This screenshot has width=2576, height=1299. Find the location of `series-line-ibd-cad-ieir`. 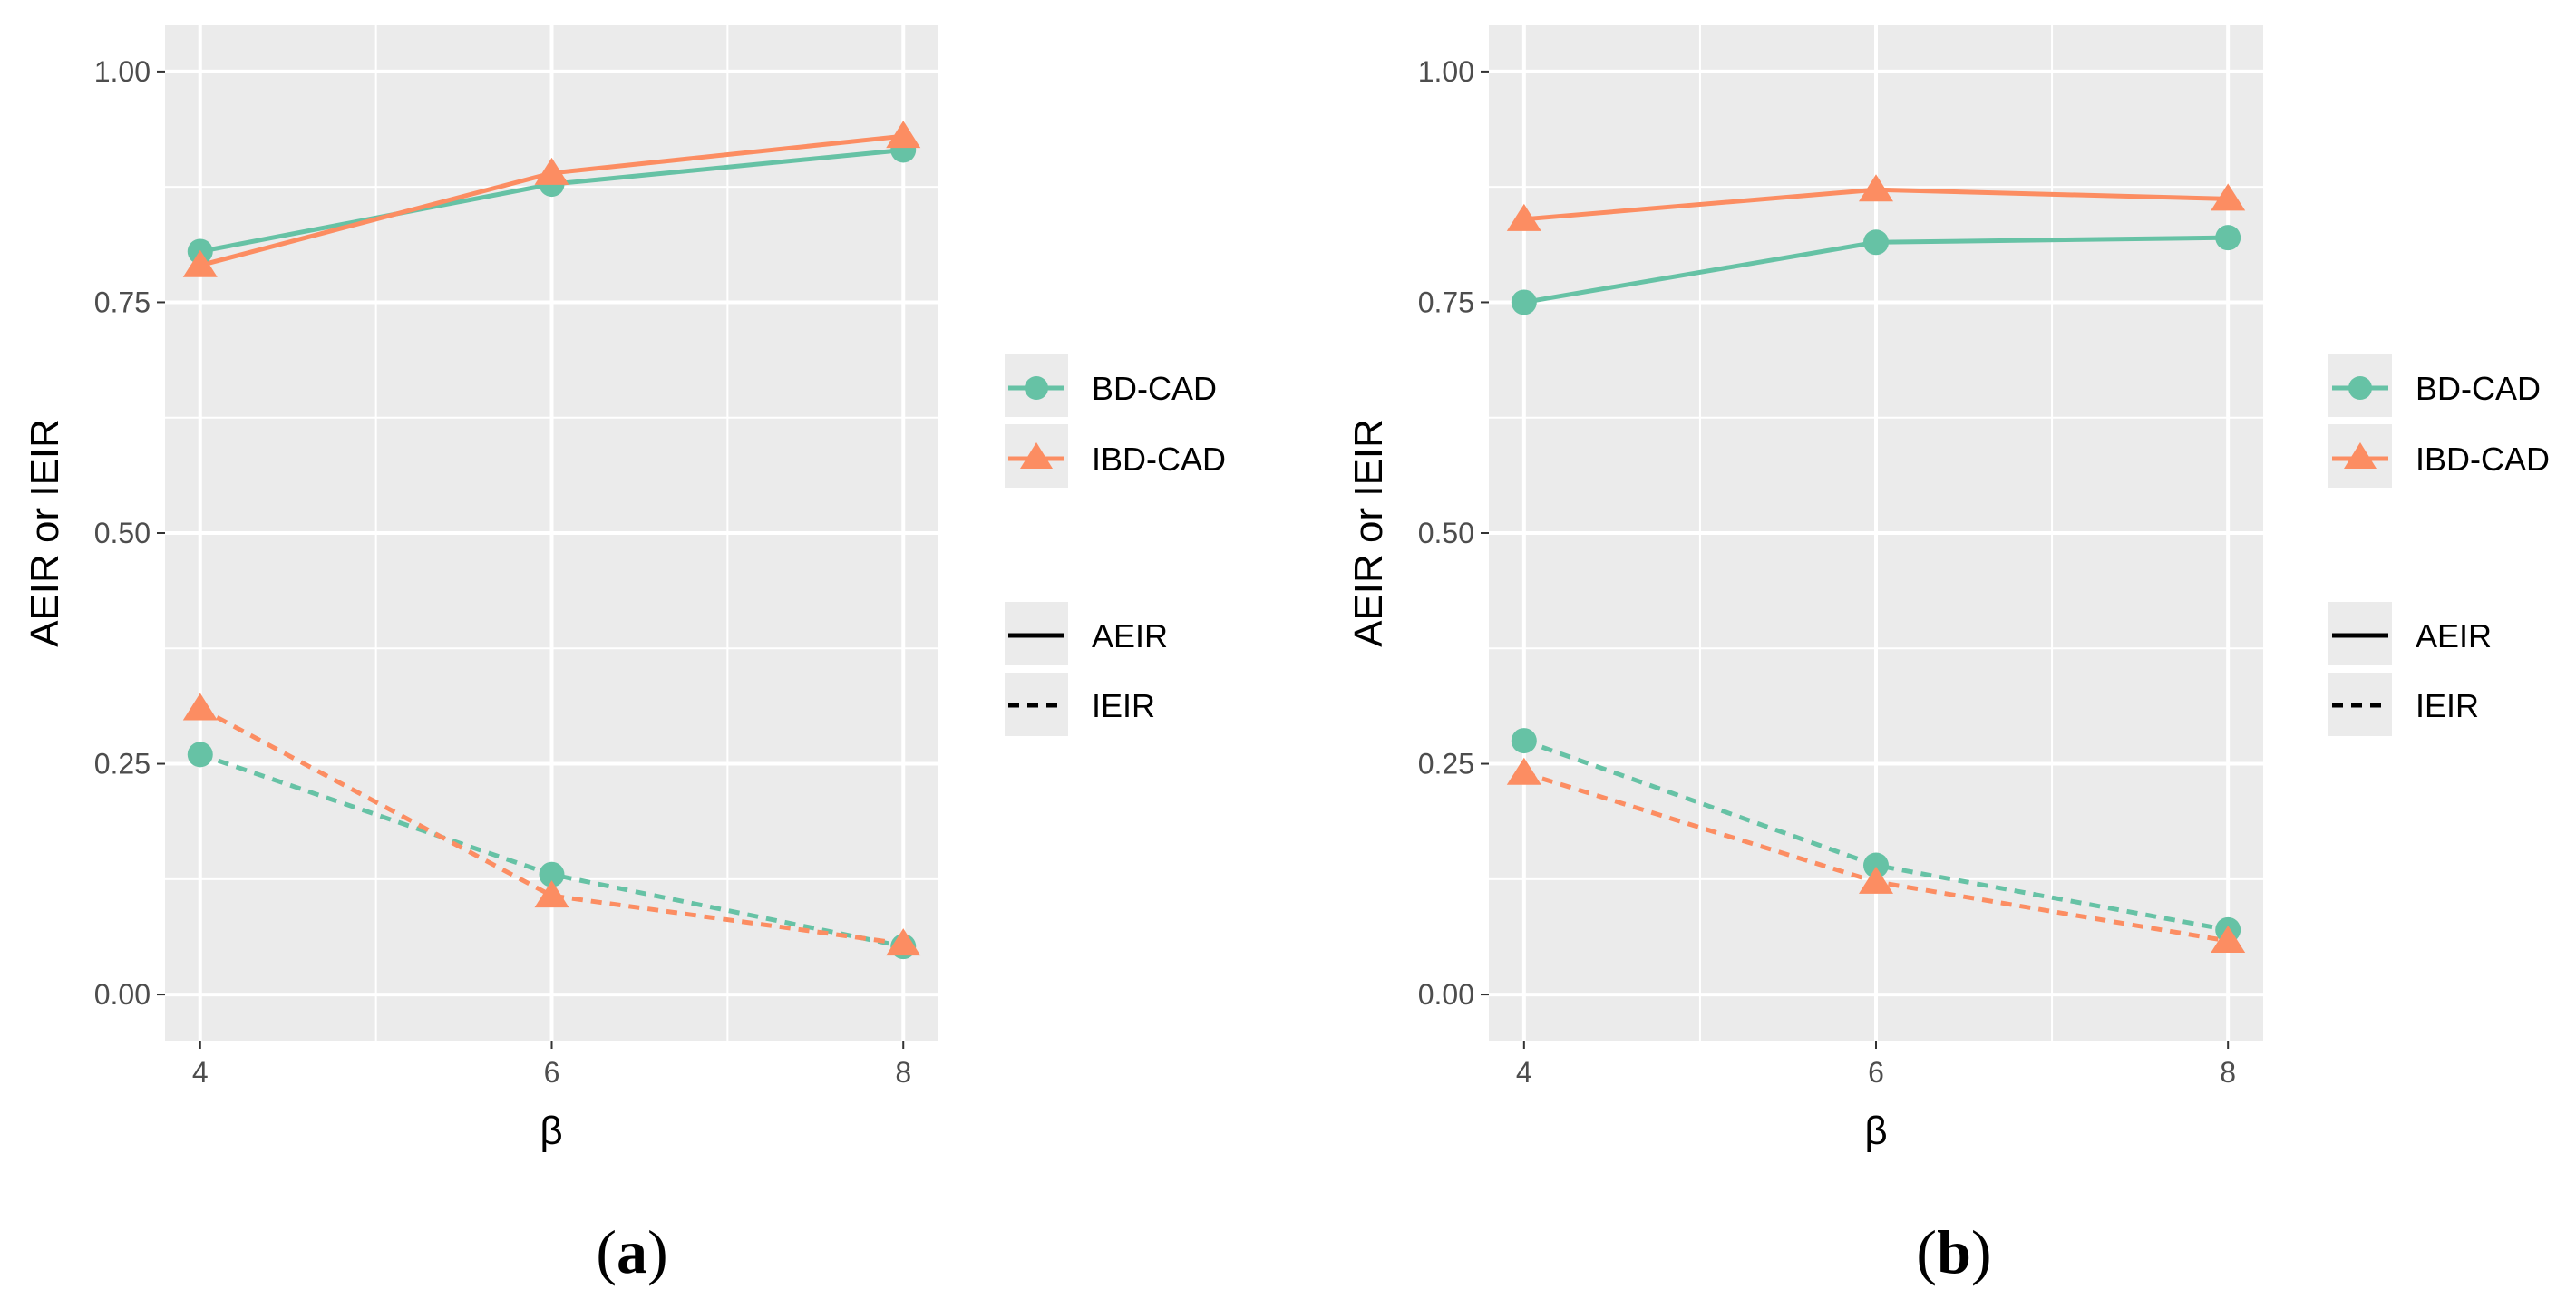

series-line-ibd-cad-ieir is located at coordinates (551, 826).